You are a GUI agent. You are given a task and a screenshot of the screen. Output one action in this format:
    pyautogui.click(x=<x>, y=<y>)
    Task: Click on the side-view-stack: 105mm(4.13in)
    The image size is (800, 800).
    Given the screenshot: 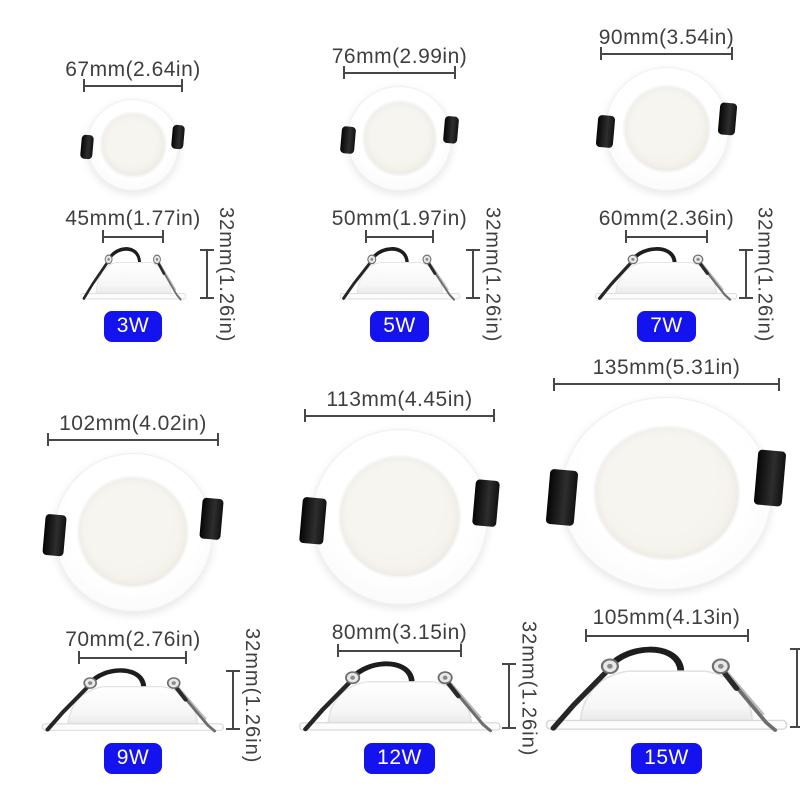 What is the action you would take?
    pyautogui.click(x=666, y=690)
    